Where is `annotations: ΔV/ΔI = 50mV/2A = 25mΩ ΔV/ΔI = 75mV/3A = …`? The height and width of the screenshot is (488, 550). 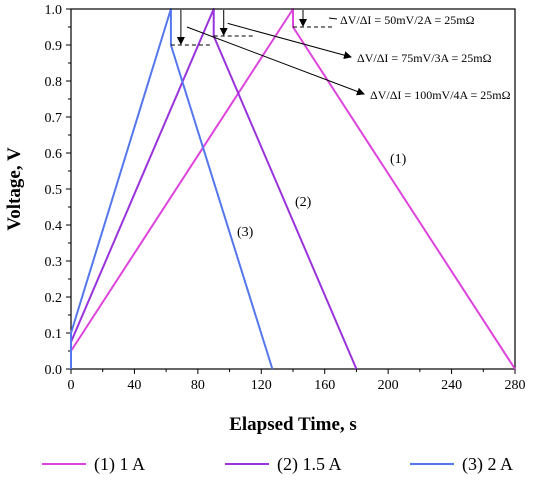
annotations: ΔV/ΔI = 50mV/2A = 25mΩ ΔV/ΔI = 75mV/3A = … is located at coordinates (348, 57).